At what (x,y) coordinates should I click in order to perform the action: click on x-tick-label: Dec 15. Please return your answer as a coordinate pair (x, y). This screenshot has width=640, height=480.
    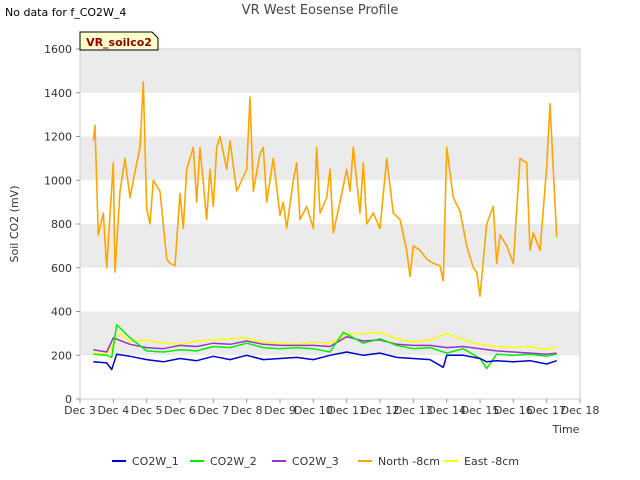
    Looking at the image, I should click on (480, 410).